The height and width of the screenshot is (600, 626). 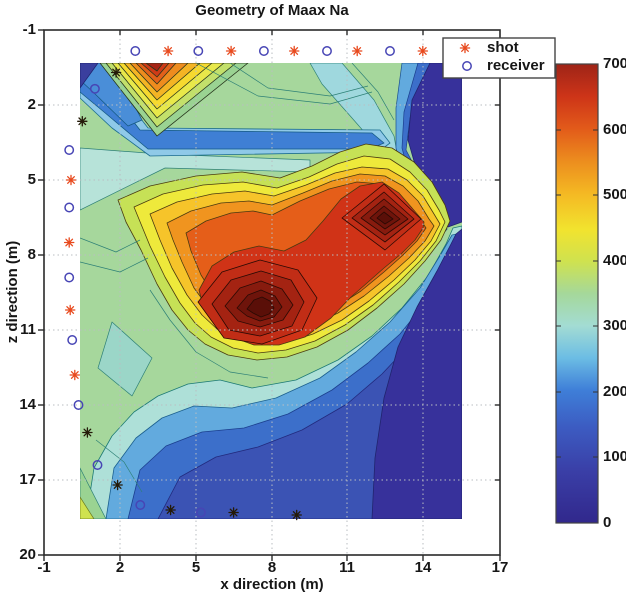 I want to click on z-tick-label: 20, so click(x=27, y=554).